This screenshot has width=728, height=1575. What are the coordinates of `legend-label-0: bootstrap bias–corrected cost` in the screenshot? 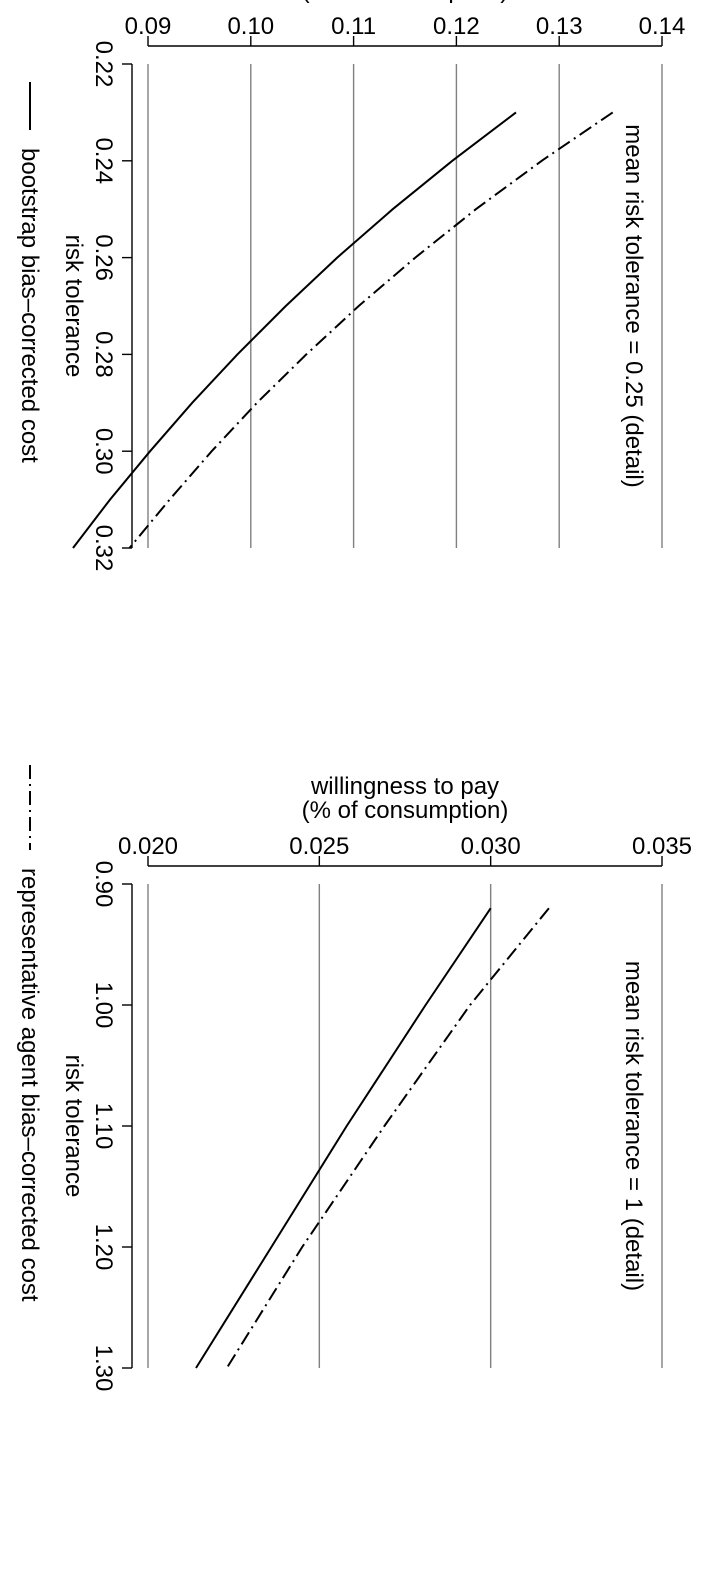 It's located at (29, 305).